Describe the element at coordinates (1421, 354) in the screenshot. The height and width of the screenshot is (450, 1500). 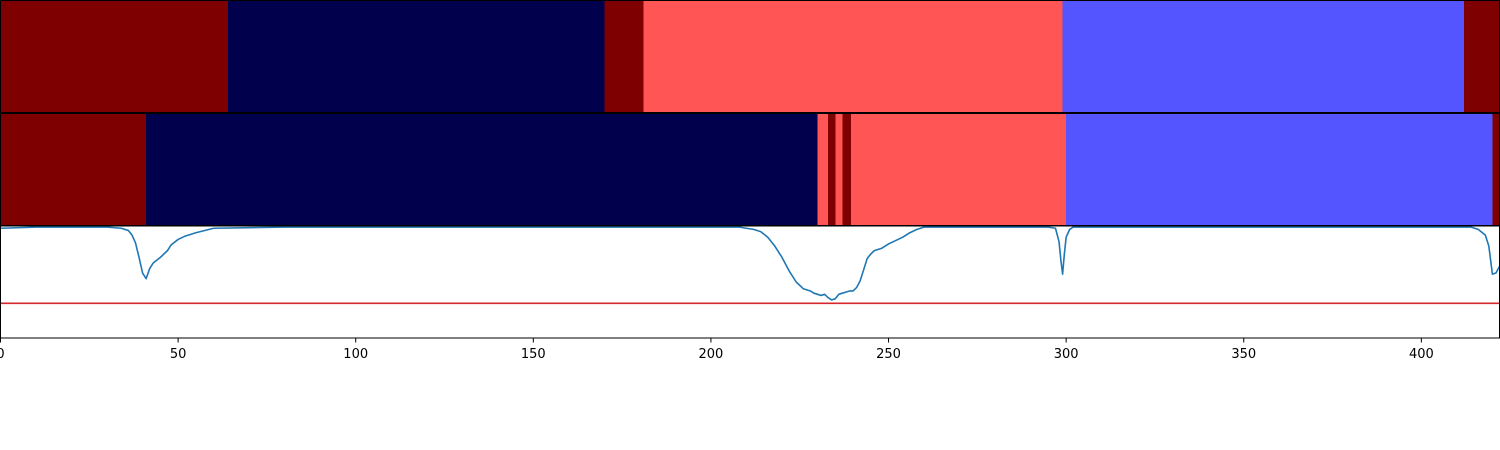
I see `x-tick-label: 400` at that location.